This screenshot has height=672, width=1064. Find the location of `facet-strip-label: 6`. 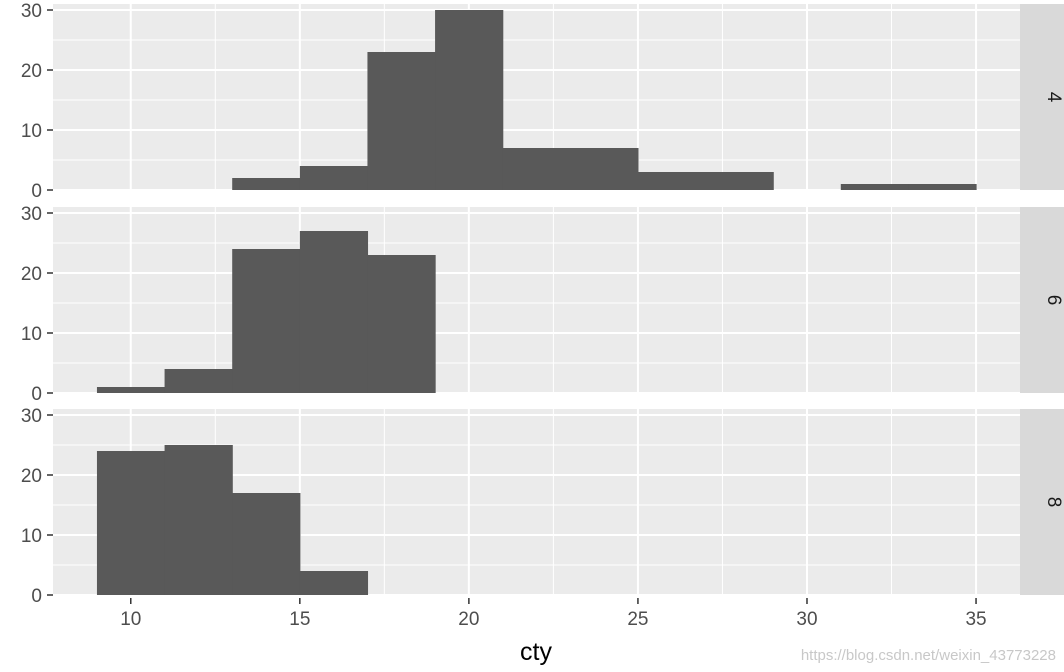

facet-strip-label: 6 is located at coordinates (1053, 300).